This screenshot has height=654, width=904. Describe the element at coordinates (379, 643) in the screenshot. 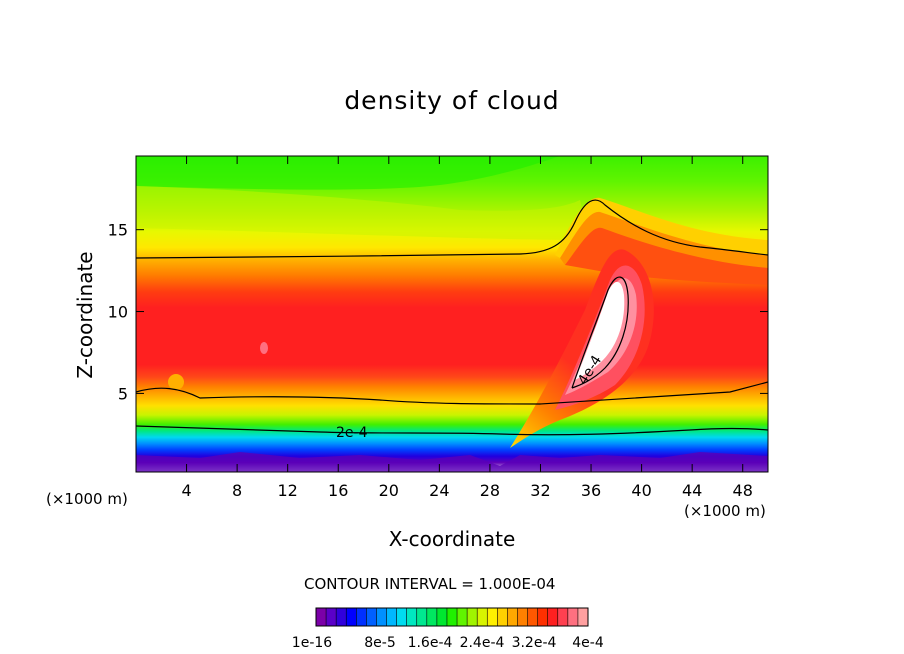

I see `colorbar-tick-label: 8e-5` at that location.